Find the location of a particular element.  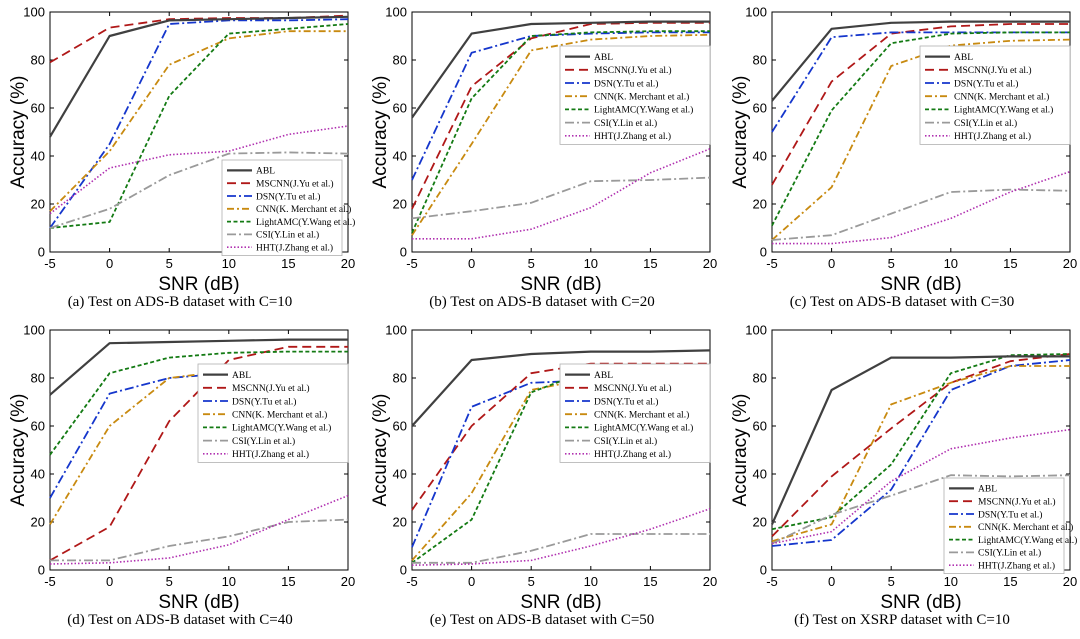

legend-box is located at coordinates (995, 95).